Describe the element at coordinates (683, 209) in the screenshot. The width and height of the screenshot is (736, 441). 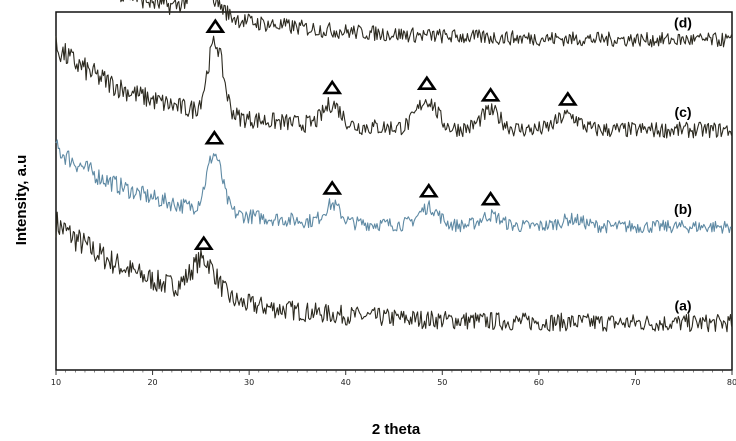
I see `series-label-b: (b)` at that location.